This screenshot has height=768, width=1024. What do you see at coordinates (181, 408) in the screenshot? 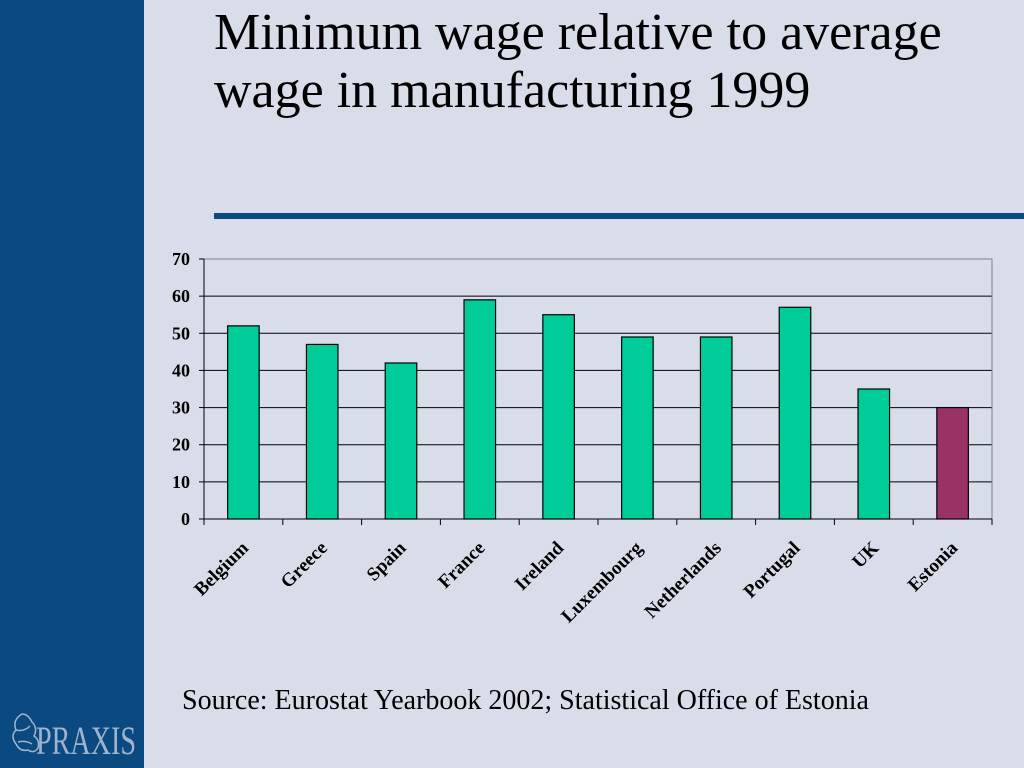
I see `y-tick-label: 30` at bounding box center [181, 408].